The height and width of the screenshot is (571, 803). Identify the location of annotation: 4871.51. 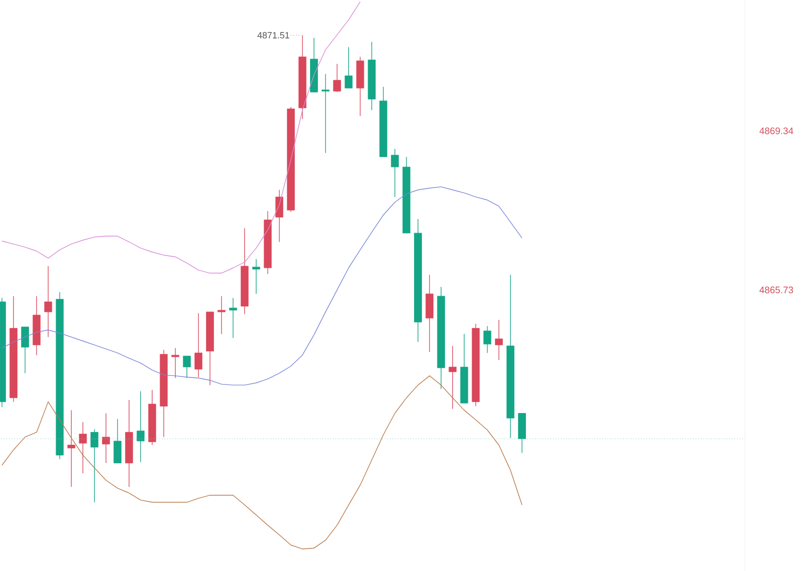
(273, 35).